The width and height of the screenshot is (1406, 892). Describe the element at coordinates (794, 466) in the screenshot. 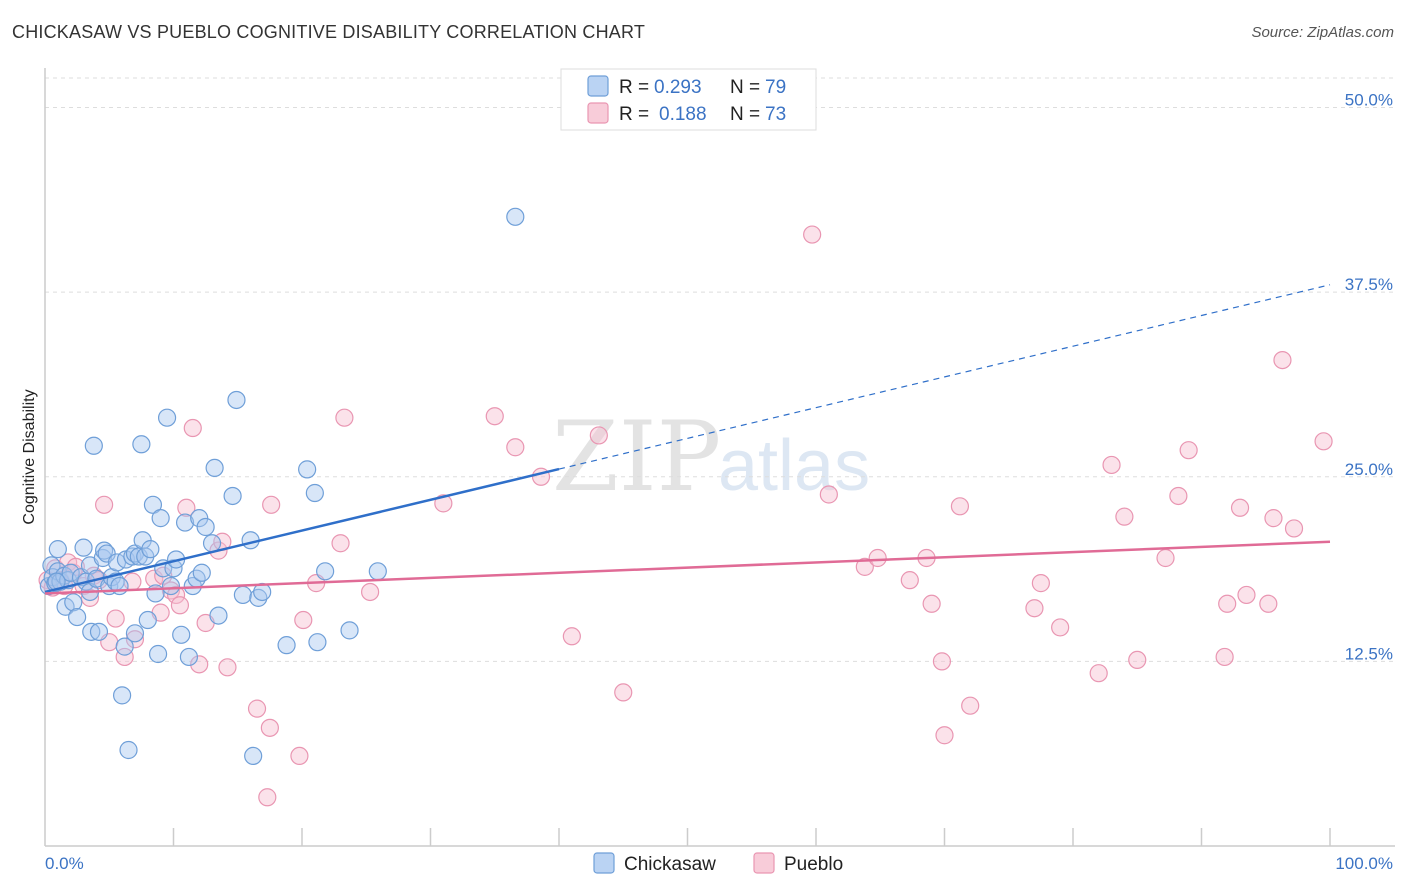

I see `watermark-atlas: atlas` at that location.